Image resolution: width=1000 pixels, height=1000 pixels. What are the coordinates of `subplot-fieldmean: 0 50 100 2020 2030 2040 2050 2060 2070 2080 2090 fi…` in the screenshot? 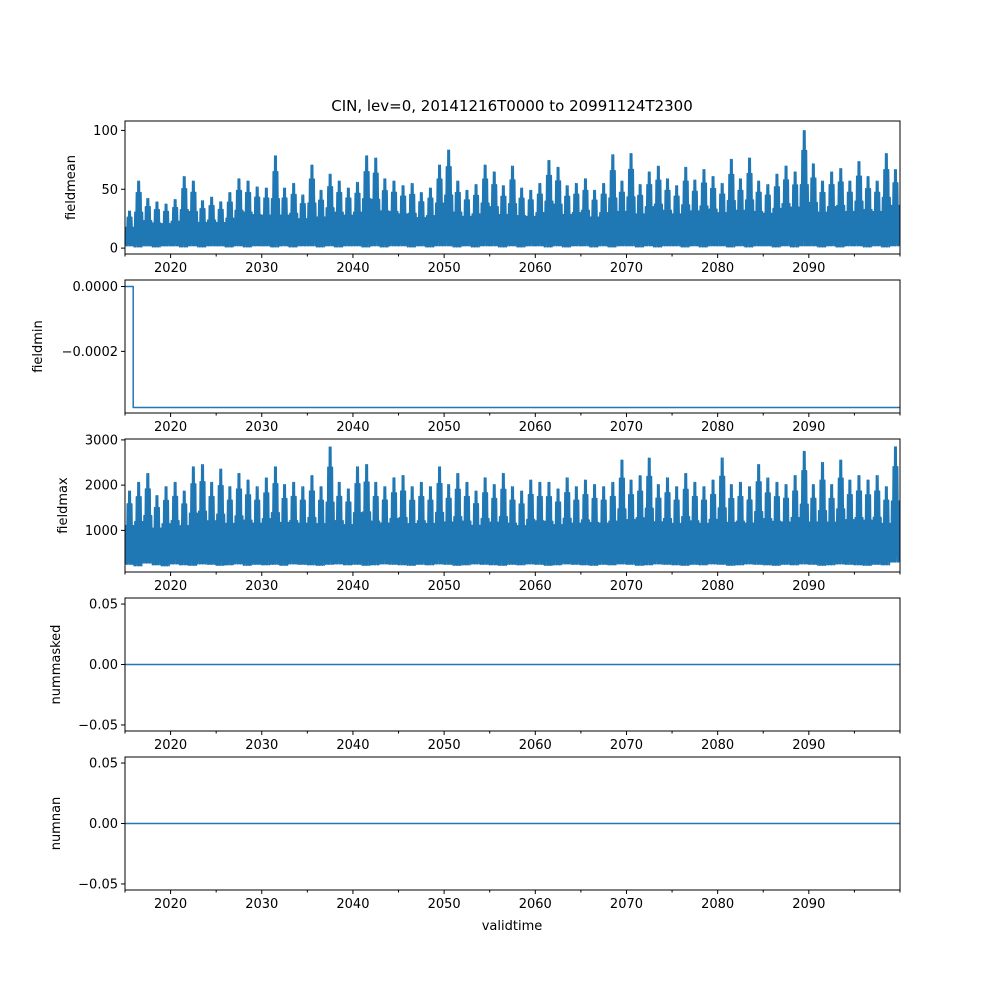 It's located at (482, 198).